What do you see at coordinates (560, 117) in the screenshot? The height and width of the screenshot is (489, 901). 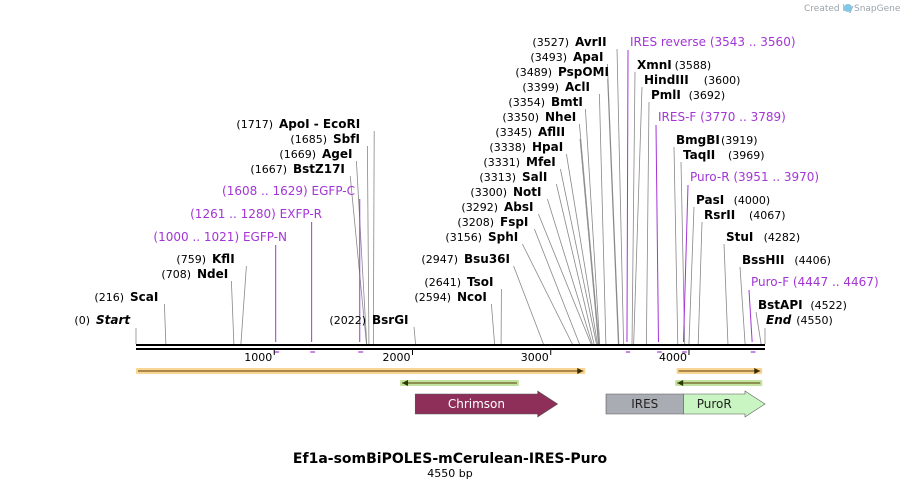 I see `site-name-nhei: NheI` at bounding box center [560, 117].